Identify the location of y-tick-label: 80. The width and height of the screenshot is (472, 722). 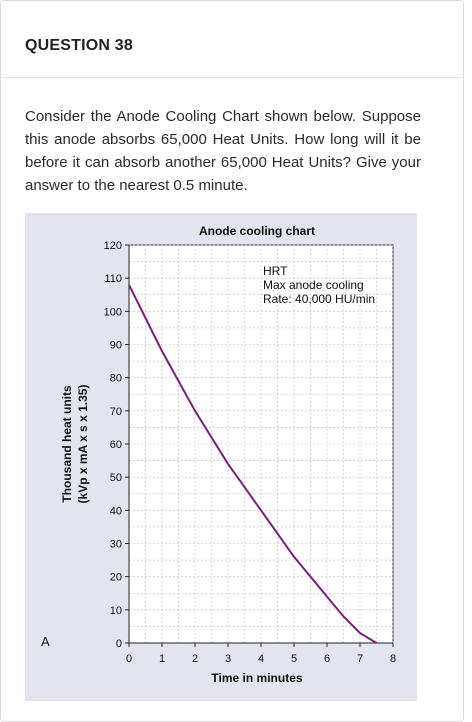
(116, 379).